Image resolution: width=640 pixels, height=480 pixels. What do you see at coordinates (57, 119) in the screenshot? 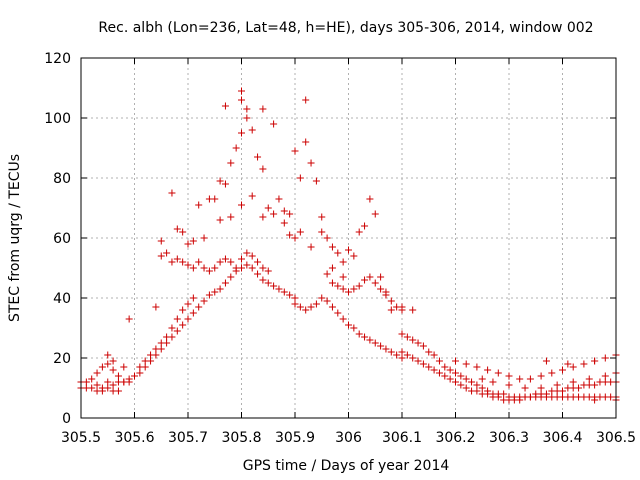
I see `y-tick-label: 100` at bounding box center [57, 119].